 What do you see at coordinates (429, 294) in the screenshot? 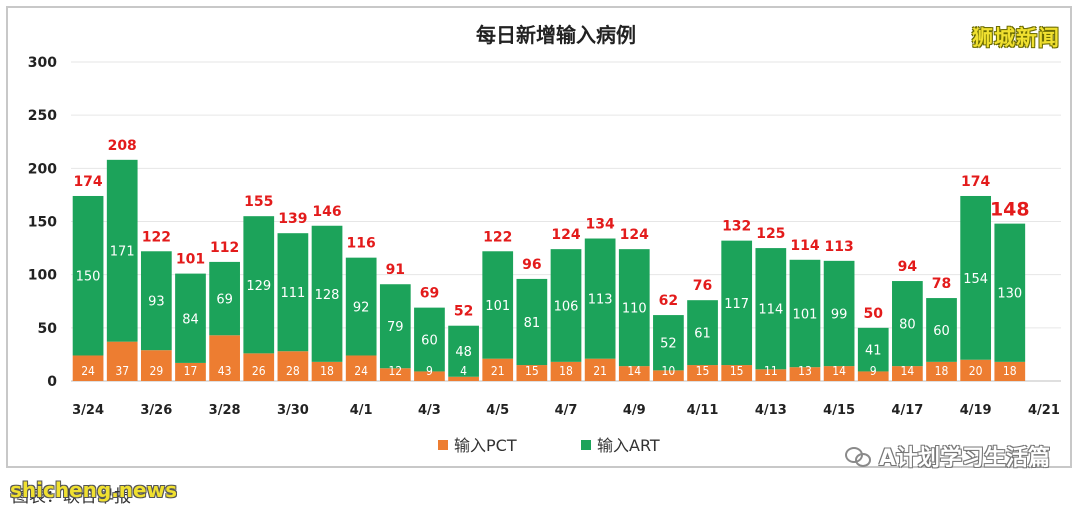
I see `data-label-total: 69` at bounding box center [429, 294].